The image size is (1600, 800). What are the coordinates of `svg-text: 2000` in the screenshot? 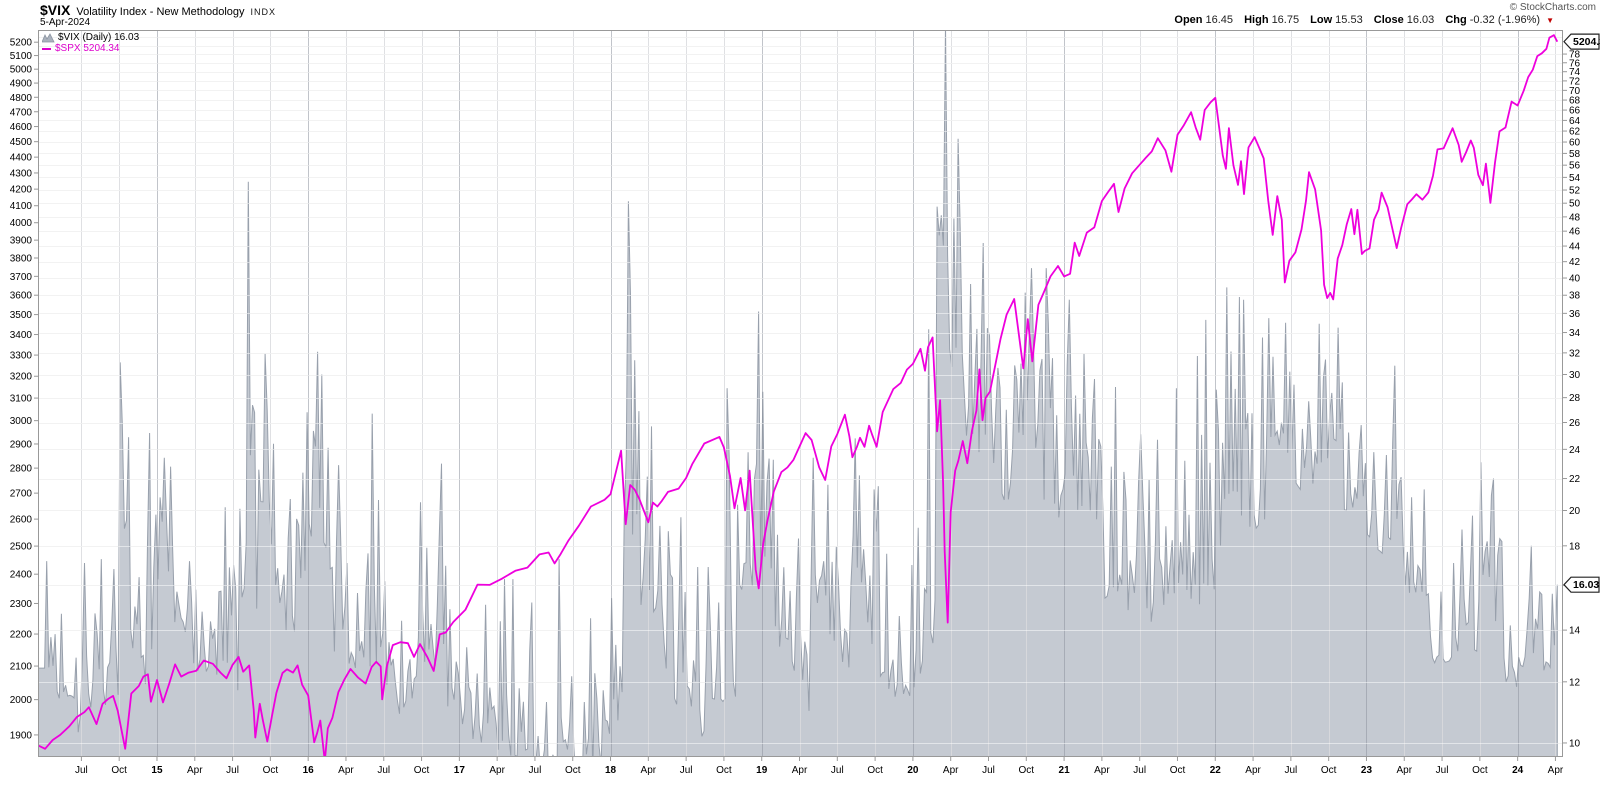 It's located at (21, 700).